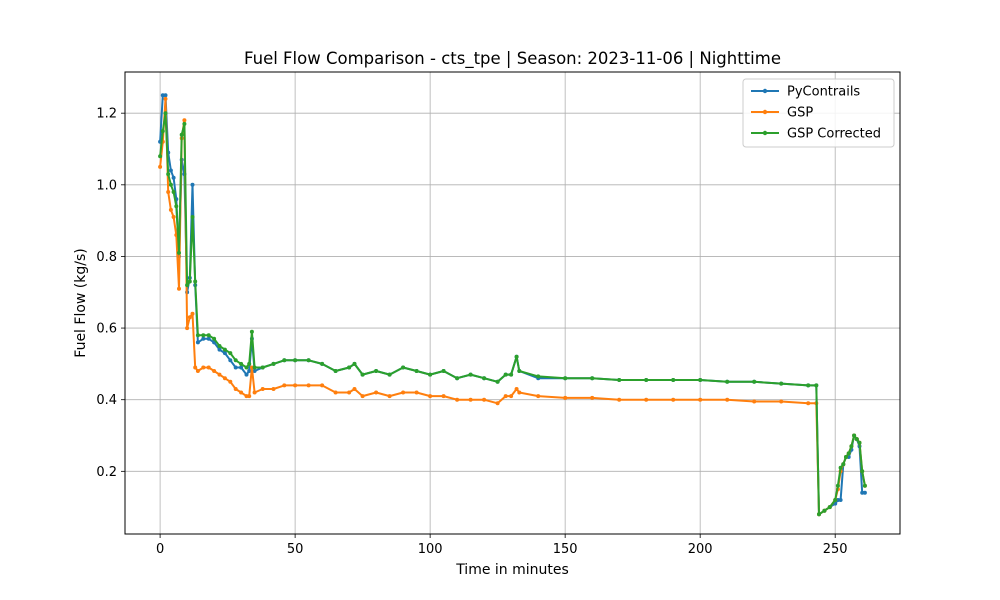  I want to click on legend-label: GSP, so click(800, 113).